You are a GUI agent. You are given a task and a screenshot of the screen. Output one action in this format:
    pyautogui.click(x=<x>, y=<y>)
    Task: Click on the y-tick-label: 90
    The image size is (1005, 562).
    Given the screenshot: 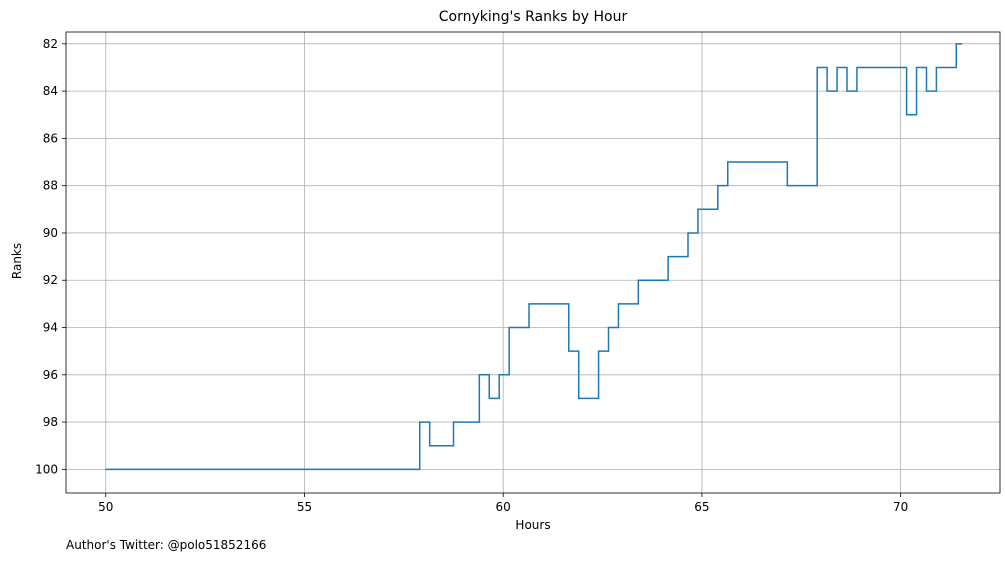 What is the action you would take?
    pyautogui.click(x=50, y=233)
    